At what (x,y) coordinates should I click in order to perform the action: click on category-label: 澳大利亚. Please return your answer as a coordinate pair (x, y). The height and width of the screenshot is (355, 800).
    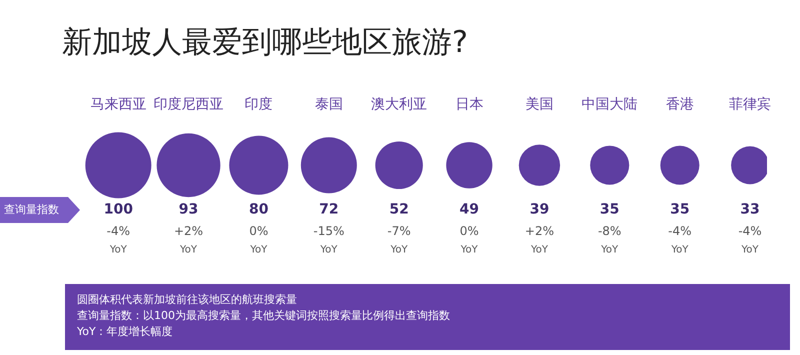
    Looking at the image, I should click on (399, 104).